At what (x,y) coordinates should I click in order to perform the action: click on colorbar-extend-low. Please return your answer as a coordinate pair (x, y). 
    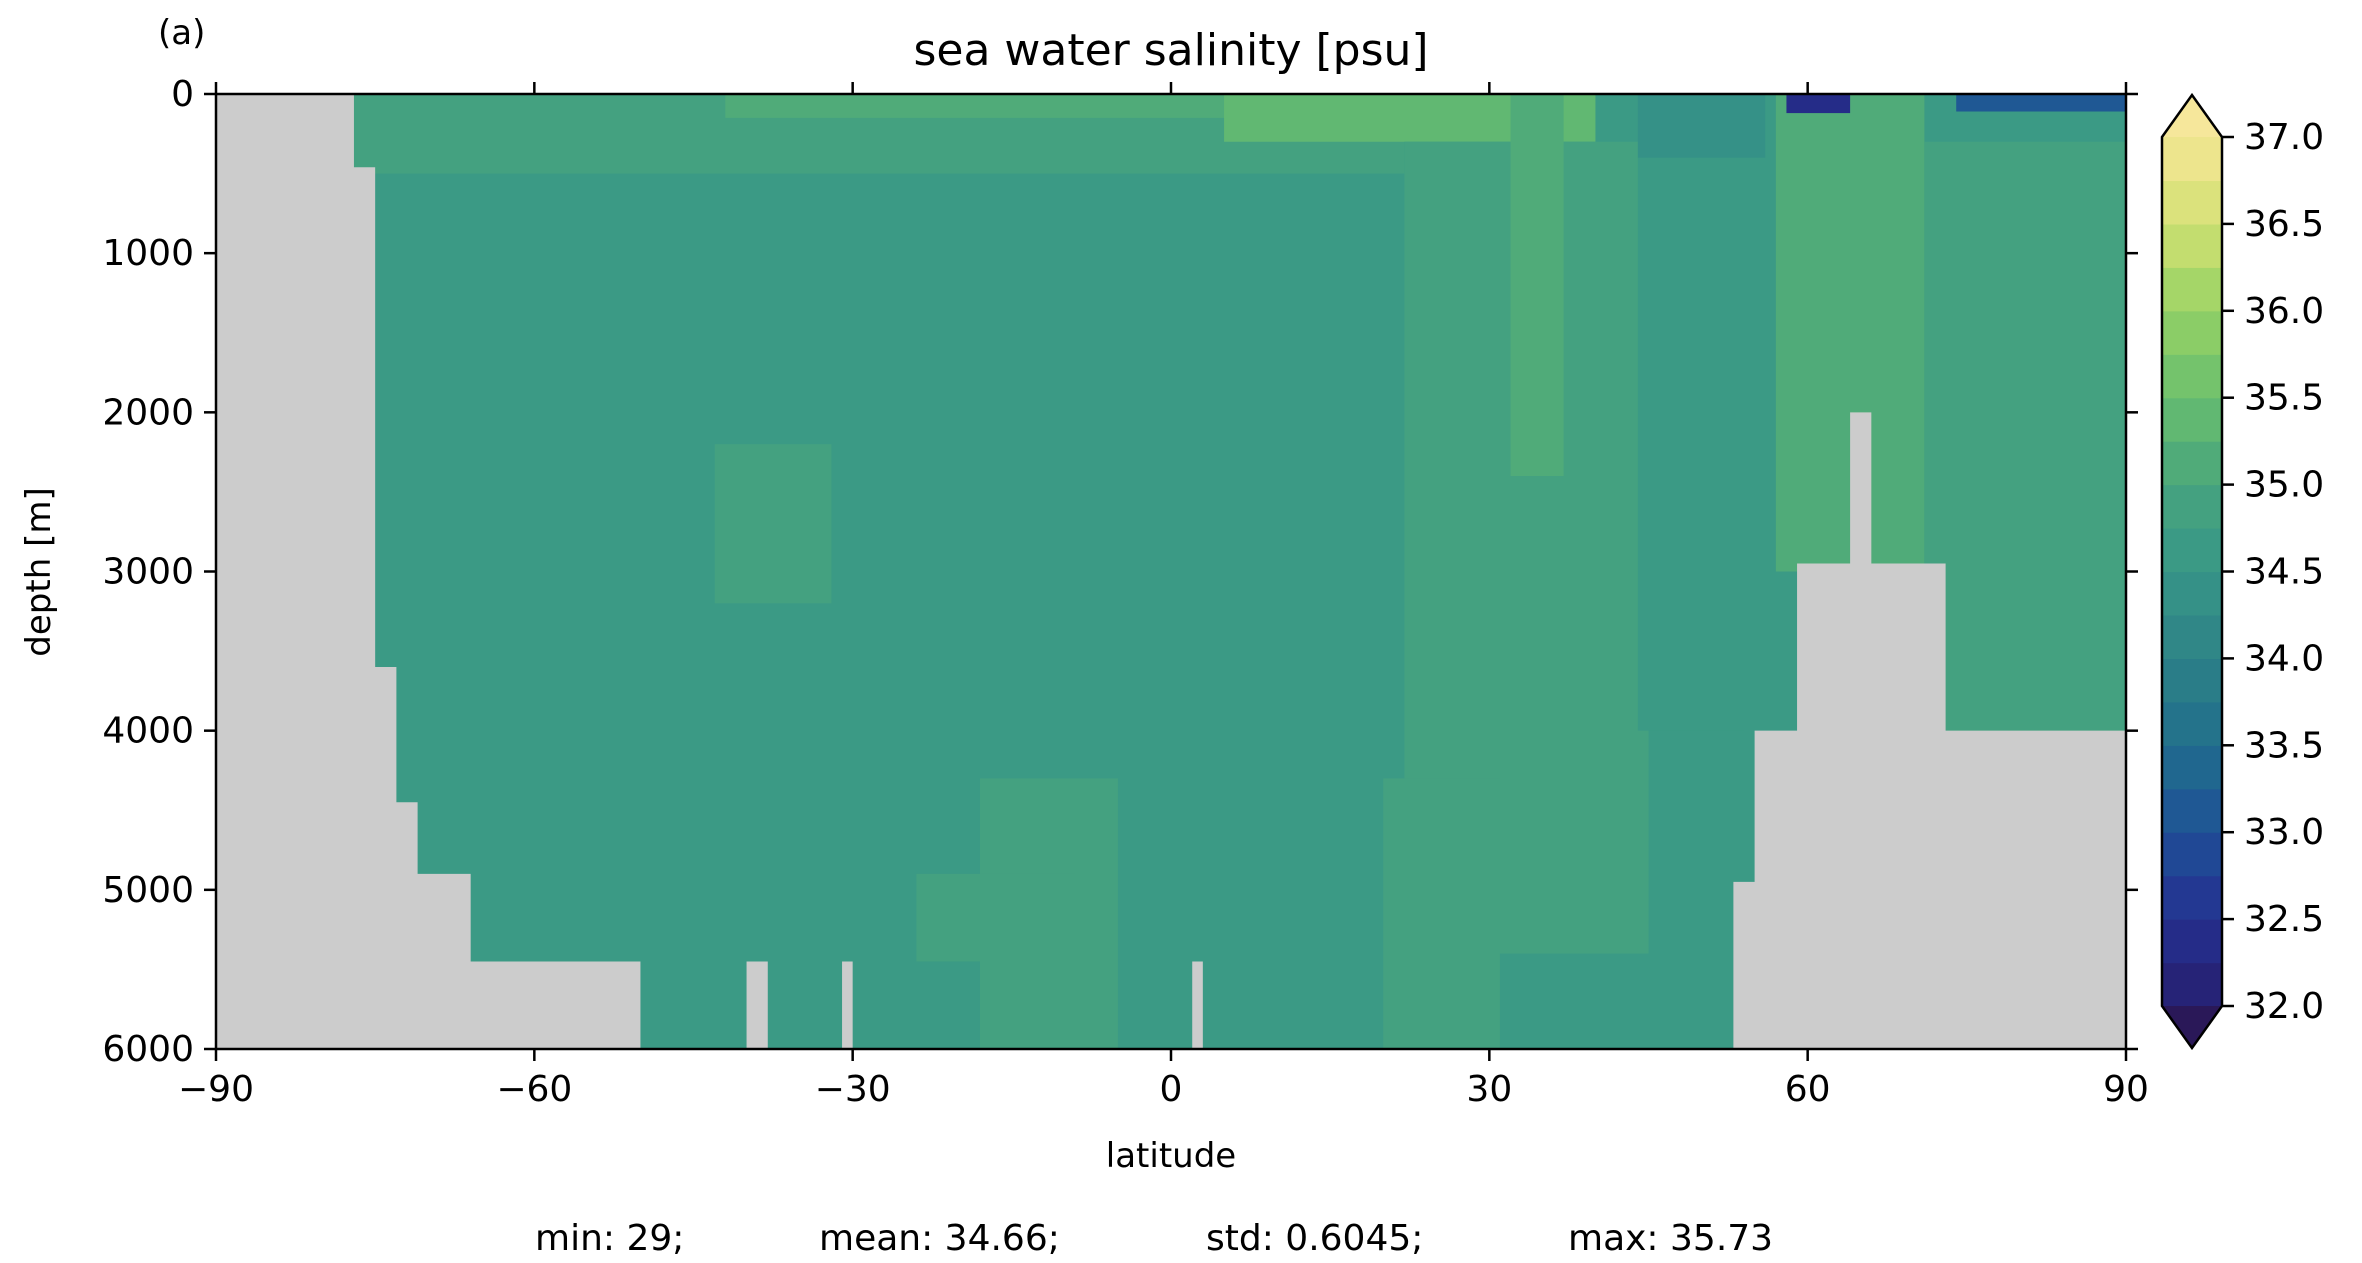
    Looking at the image, I should click on (2192, 1027).